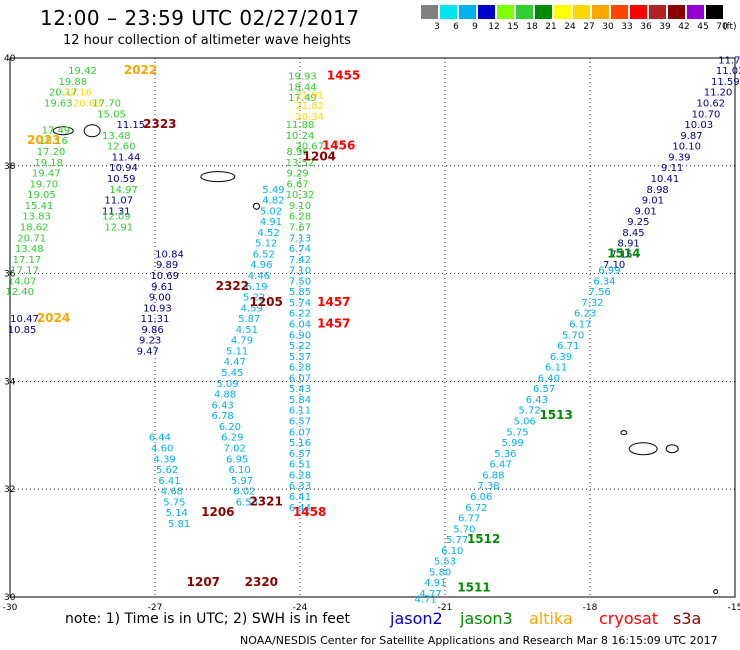  Describe the element at coordinates (164, 276) in the screenshot. I see `swh-value: 10.69` at that location.